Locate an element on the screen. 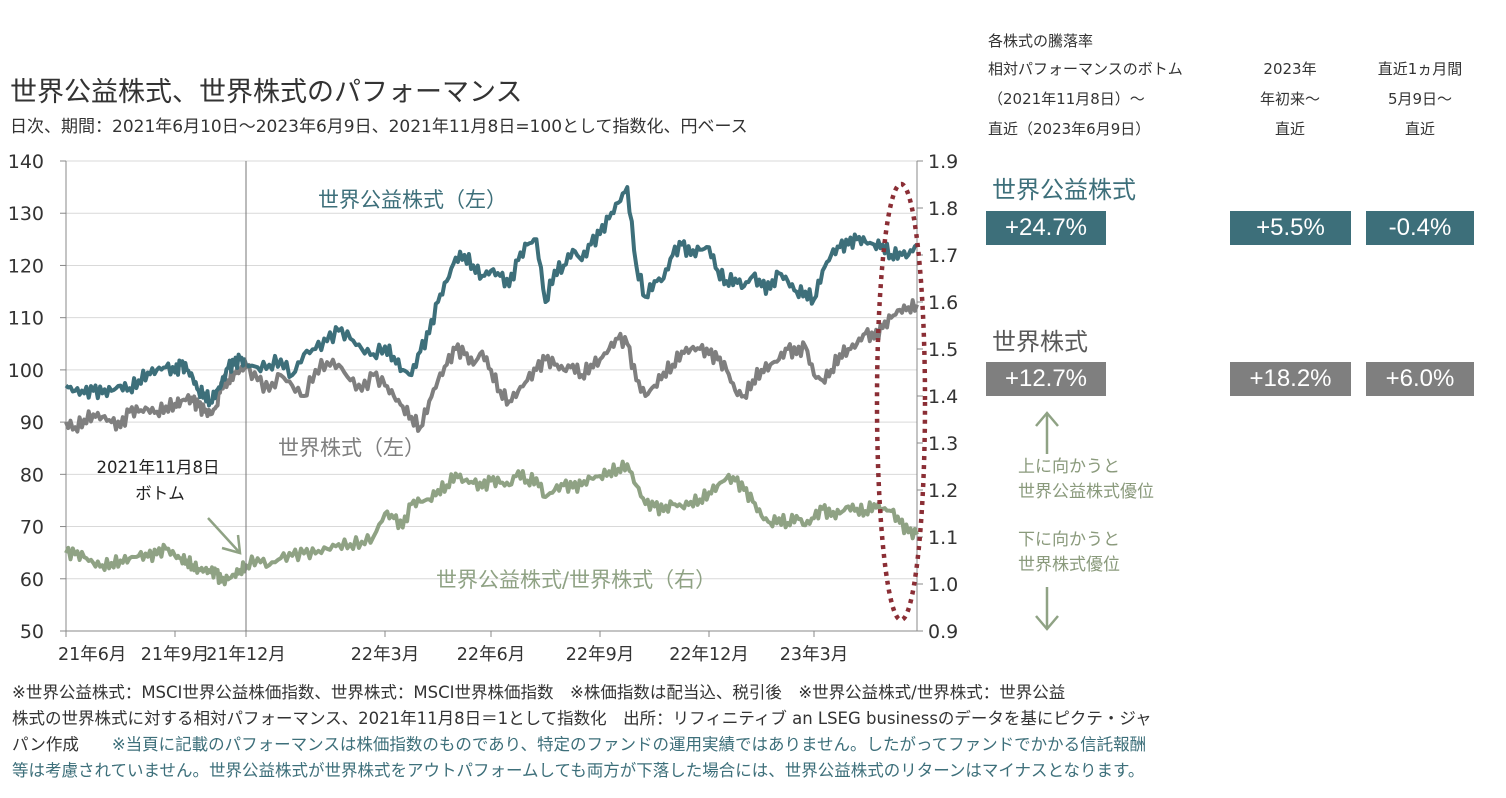 The image size is (1506, 798). right-tick-label: 1.0 is located at coordinates (943, 585).